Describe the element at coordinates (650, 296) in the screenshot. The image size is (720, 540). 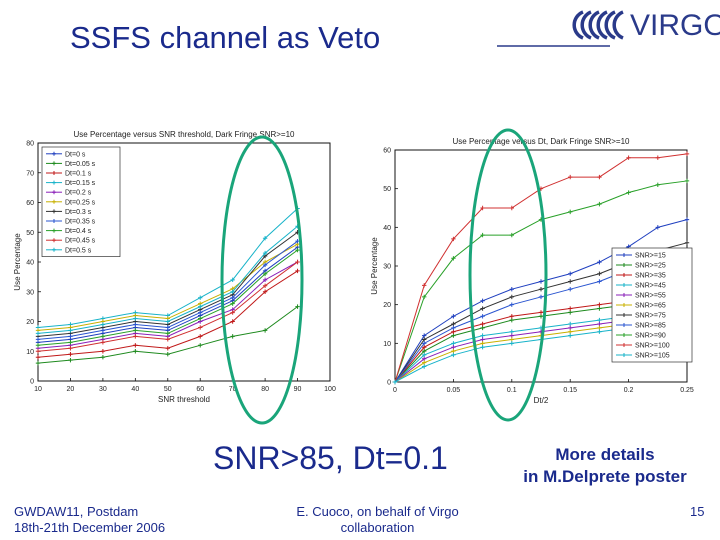
I see `legend-label: SNR>=55` at that location.